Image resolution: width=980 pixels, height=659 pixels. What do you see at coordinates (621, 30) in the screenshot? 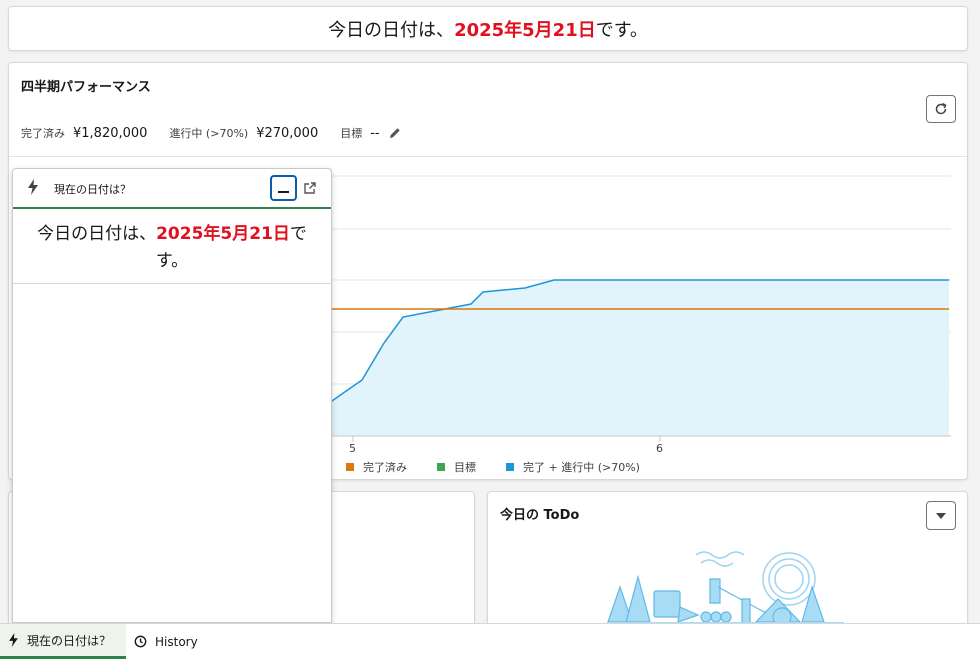
I see `banner-suffix: です。` at bounding box center [621, 30].